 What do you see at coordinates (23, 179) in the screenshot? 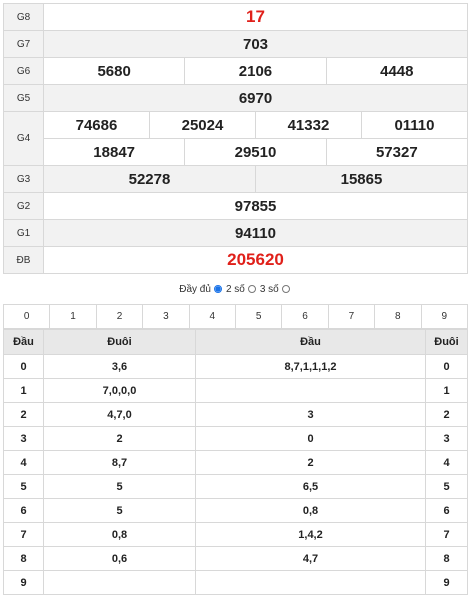
I see `prize-label: G3` at bounding box center [23, 179].